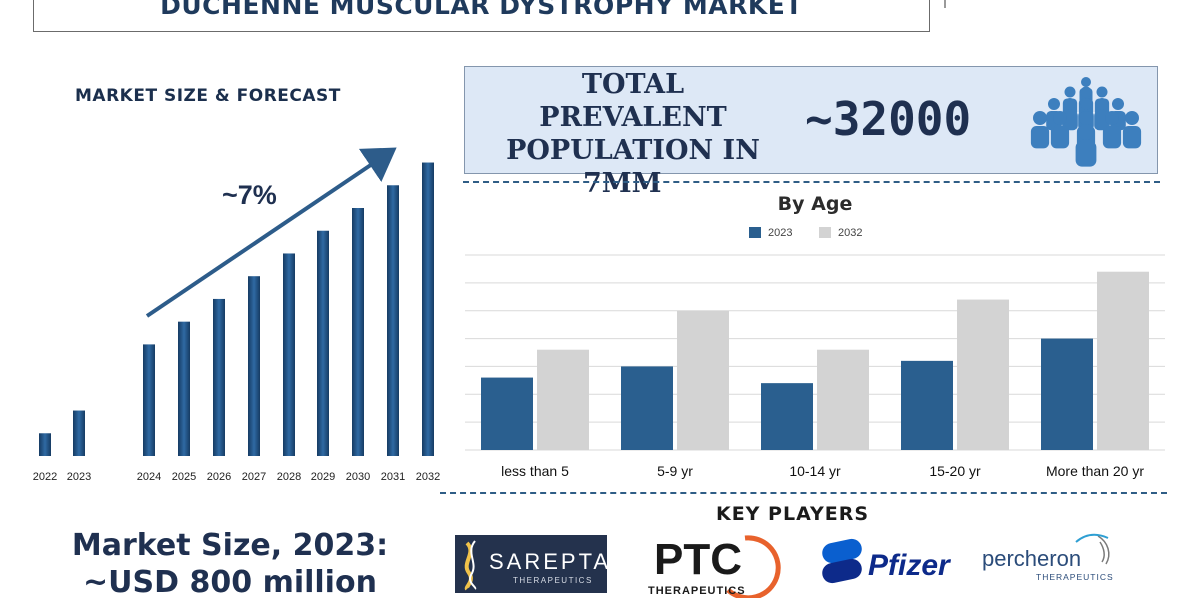  What do you see at coordinates (815, 471) in the screenshot?
I see `age-tick-label: 10-14 yr` at bounding box center [815, 471].